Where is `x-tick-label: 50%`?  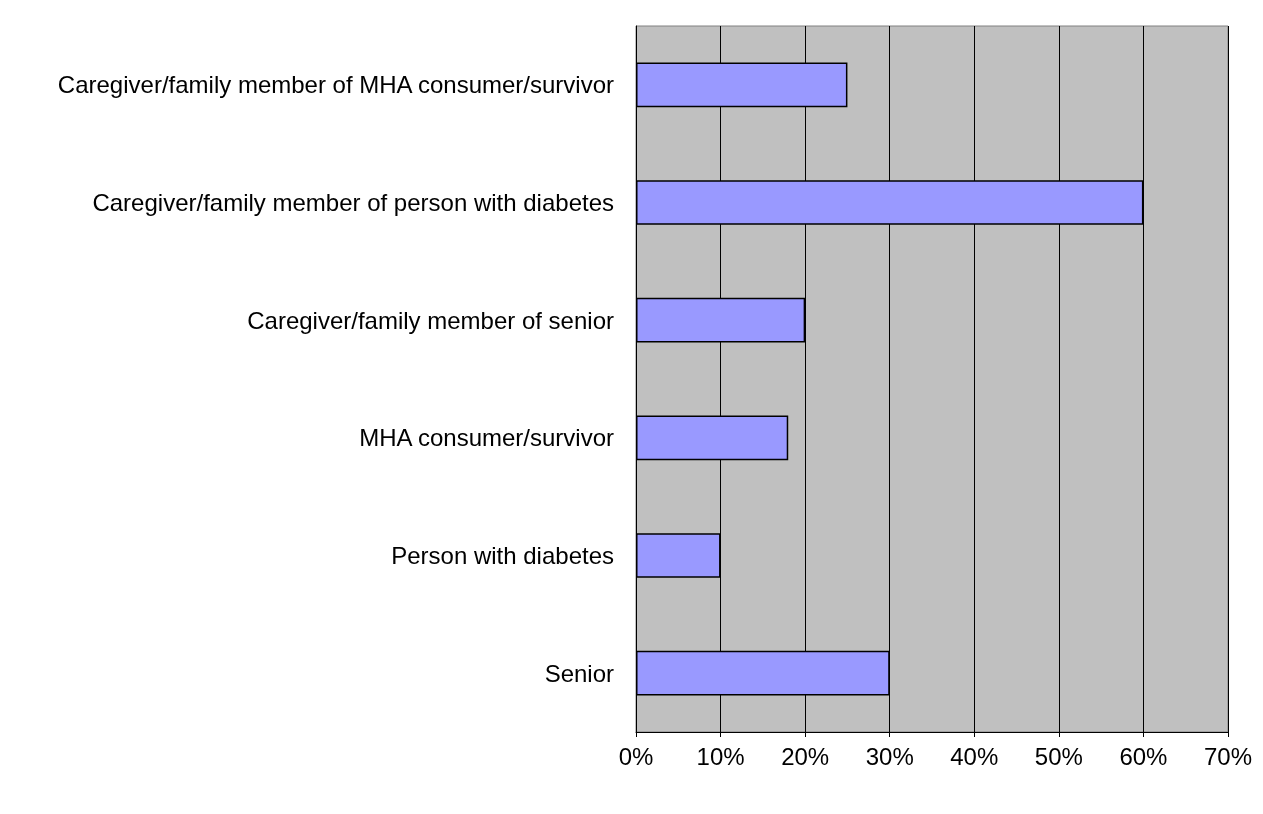 x-tick-label: 50% is located at coordinates (1058, 756).